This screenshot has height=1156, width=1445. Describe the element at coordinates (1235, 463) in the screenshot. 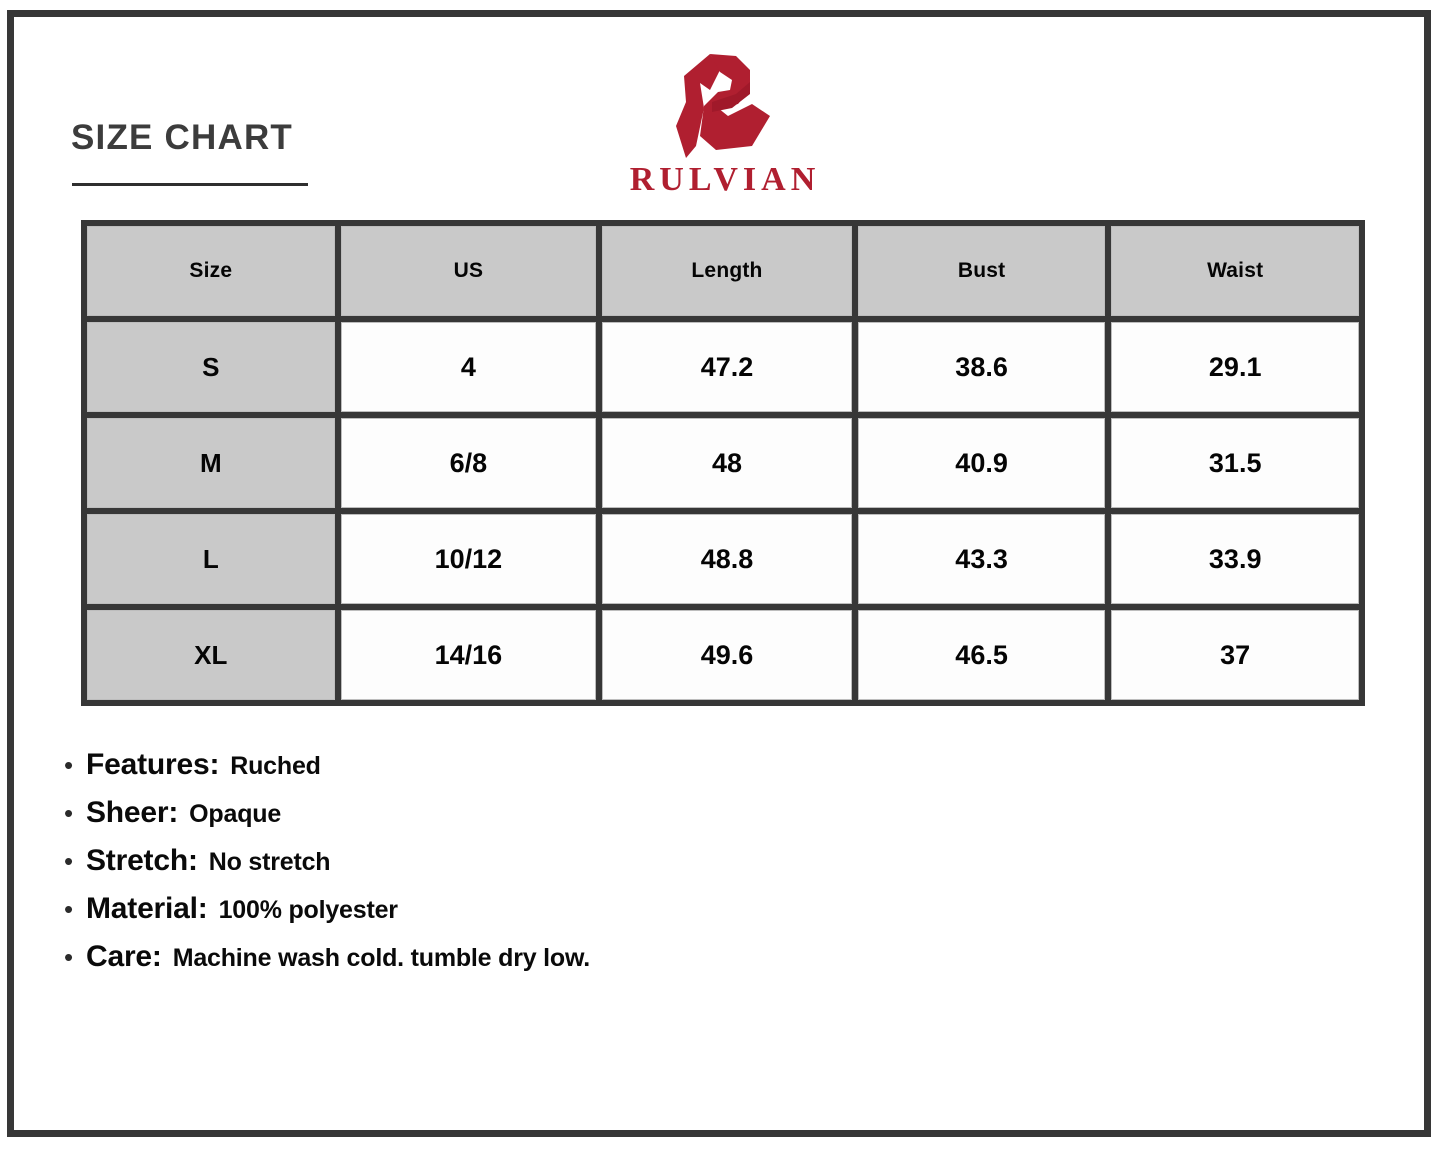

I see `cell-waist: 31.5` at that location.